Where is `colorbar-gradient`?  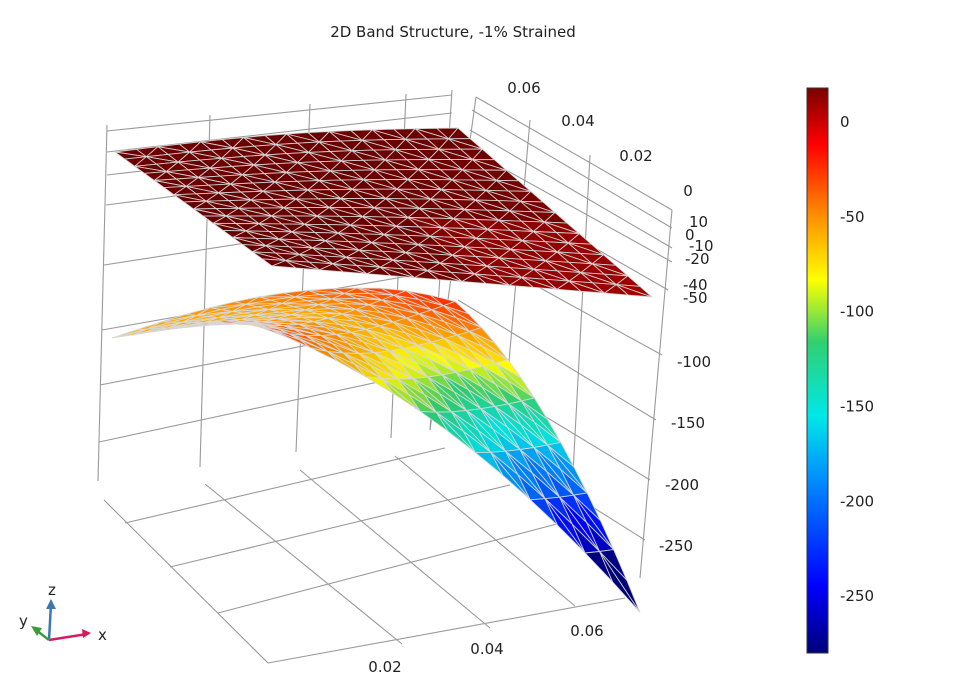 colorbar-gradient is located at coordinates (817, 370).